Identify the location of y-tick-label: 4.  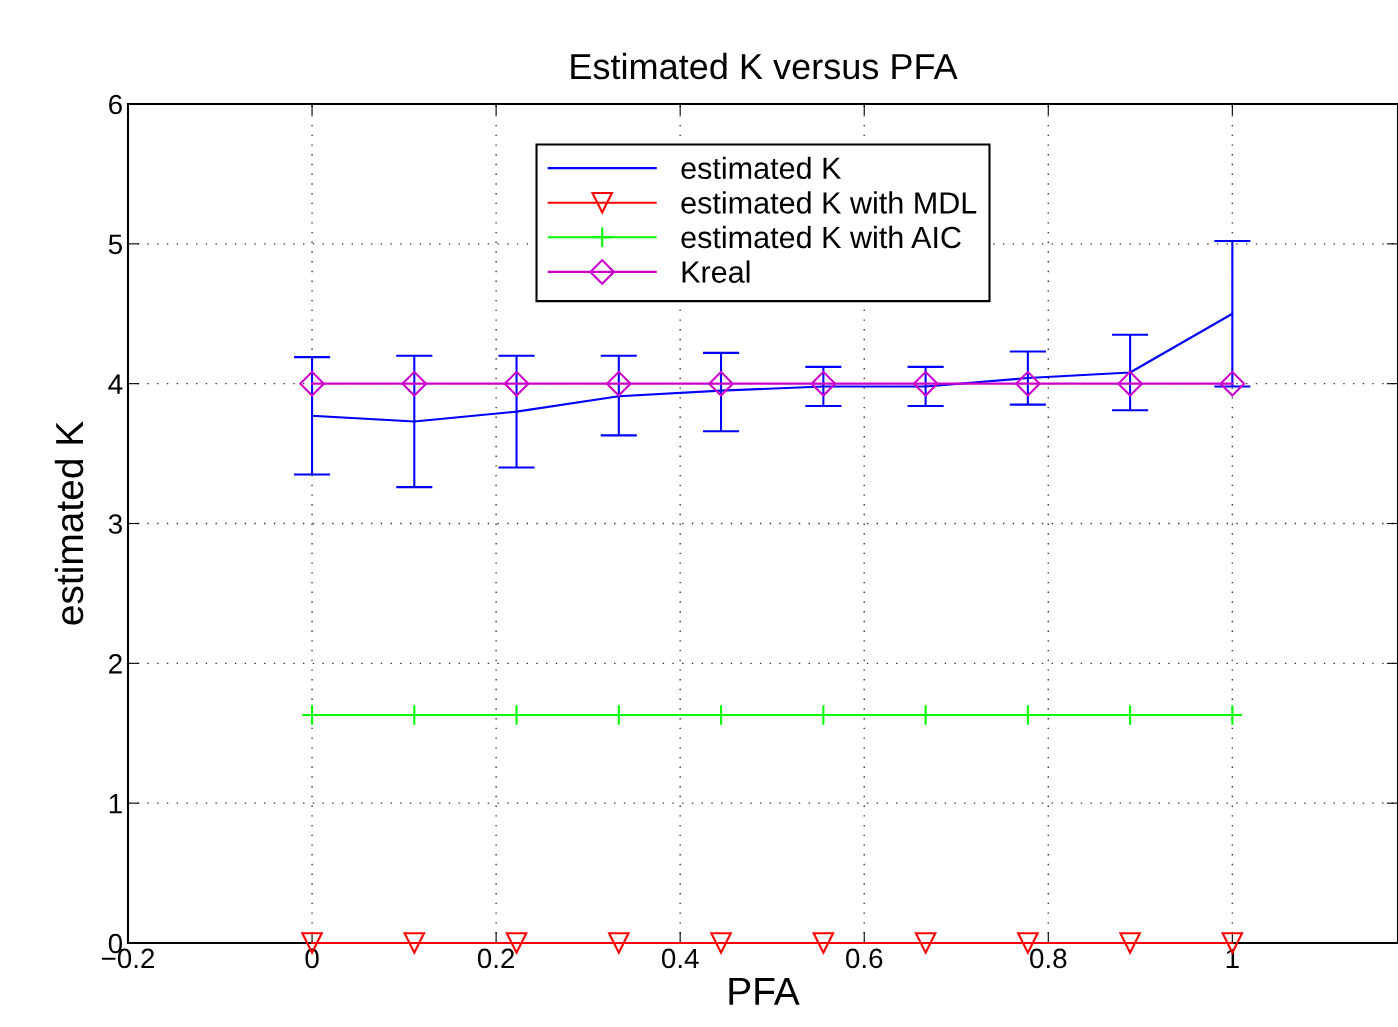
(115, 384).